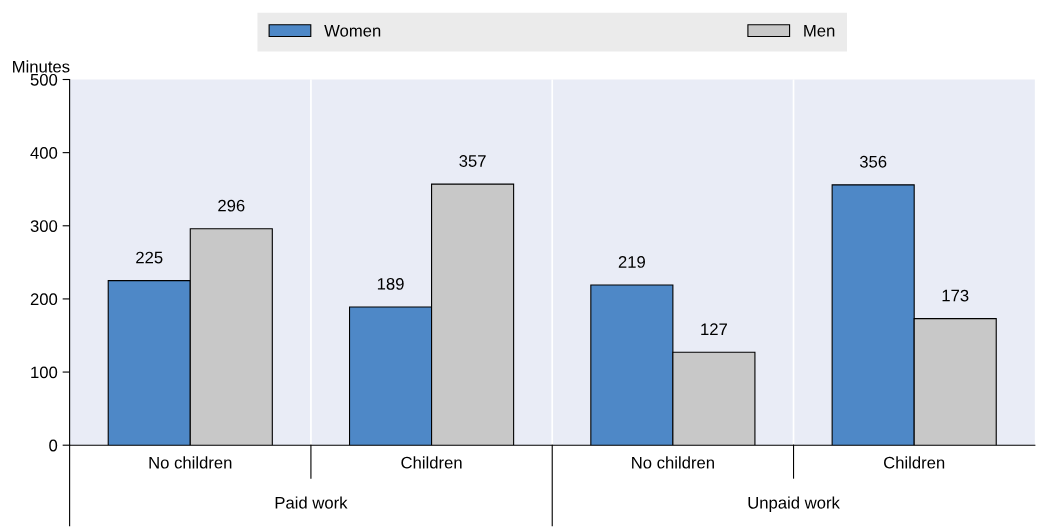  I want to click on y-axis-title: Minutes, so click(41, 66).